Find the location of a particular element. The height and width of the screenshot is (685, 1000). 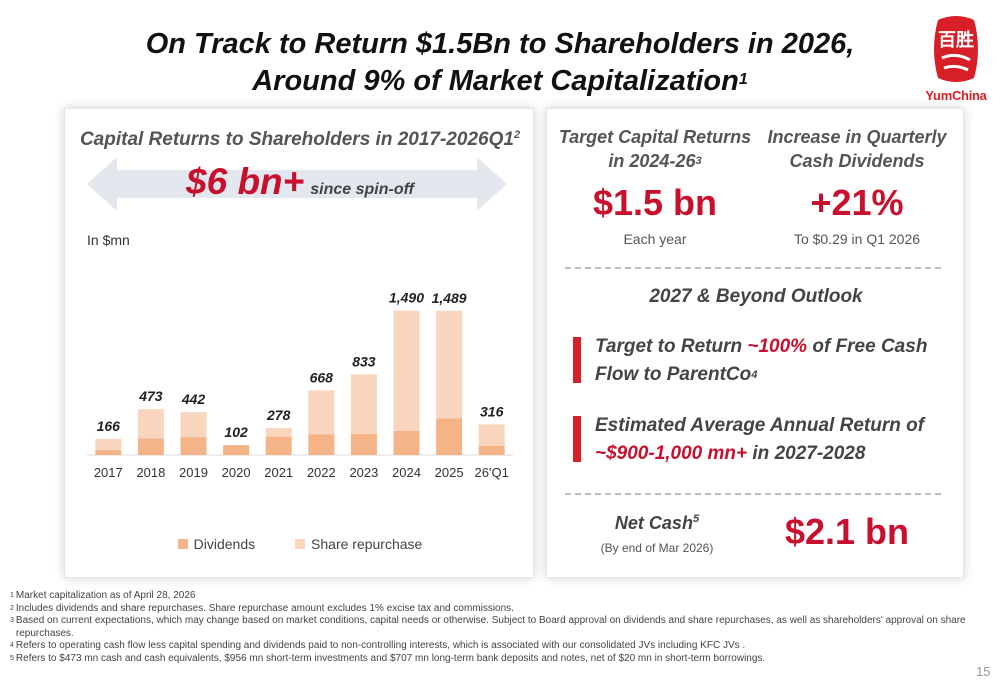

x-tick-label: 2024 is located at coordinates (406, 472).